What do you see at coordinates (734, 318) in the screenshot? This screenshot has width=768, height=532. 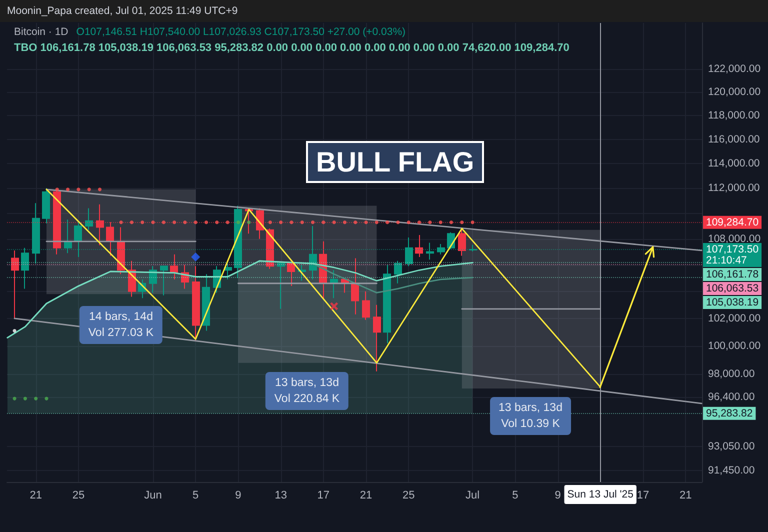 I see `y-tick-label: 102,000.00` at bounding box center [734, 318].